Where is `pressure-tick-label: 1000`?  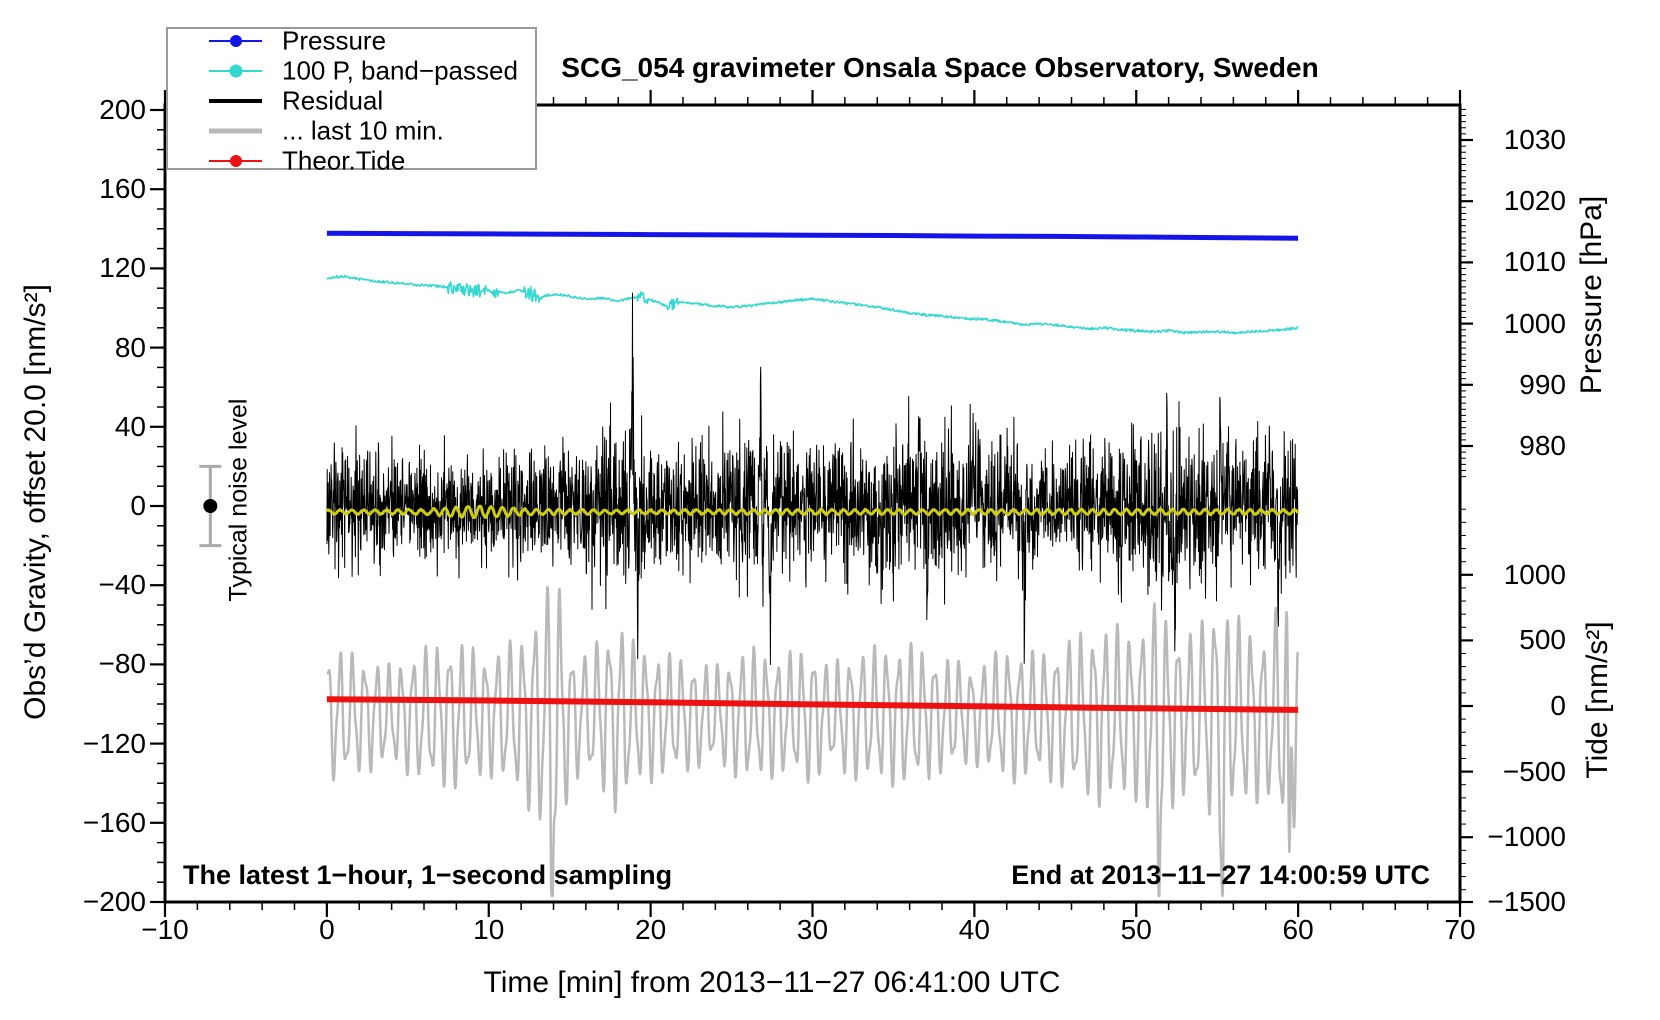
pressure-tick-label: 1000 is located at coordinates (1534, 323).